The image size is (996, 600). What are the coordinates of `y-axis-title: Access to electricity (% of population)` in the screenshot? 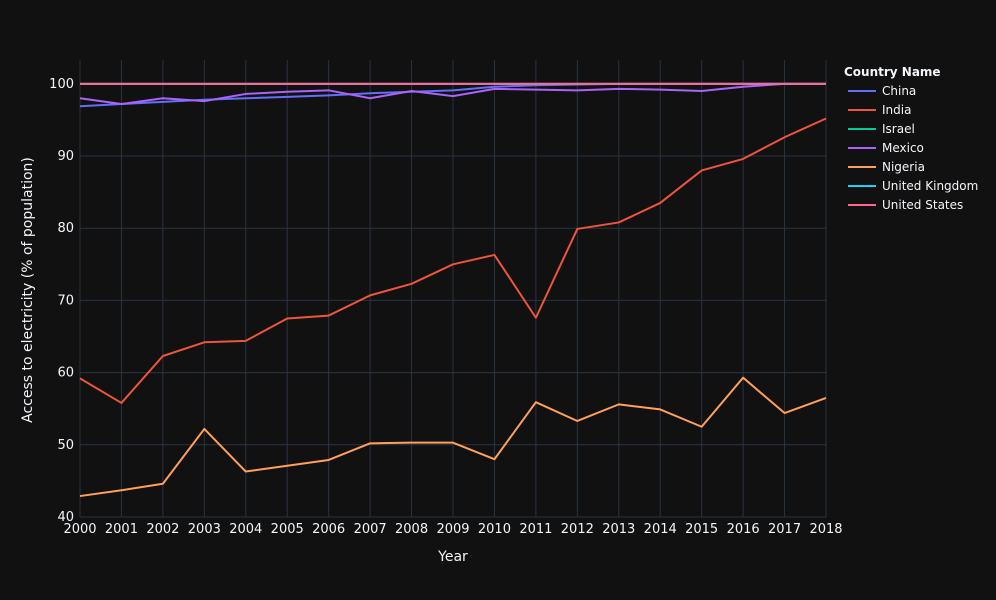 It's located at (28, 290).